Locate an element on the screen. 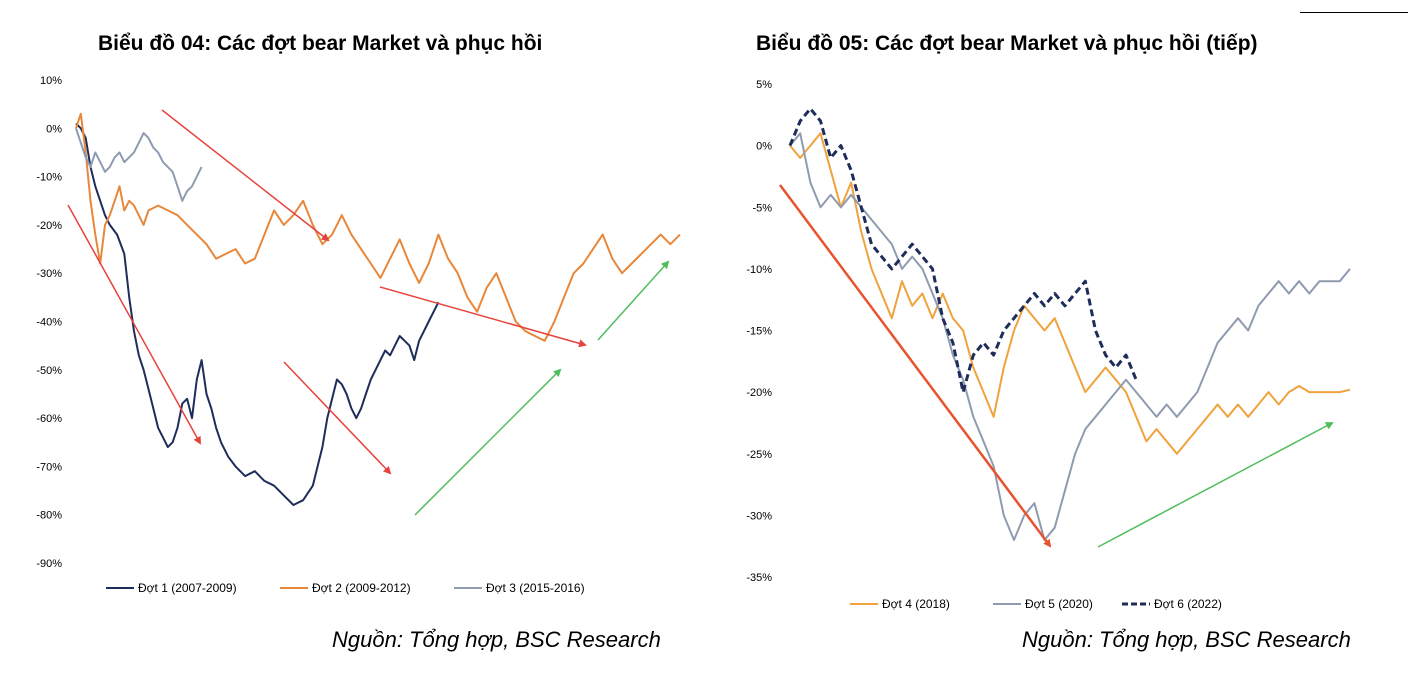  top-rule is located at coordinates (1354, 12).